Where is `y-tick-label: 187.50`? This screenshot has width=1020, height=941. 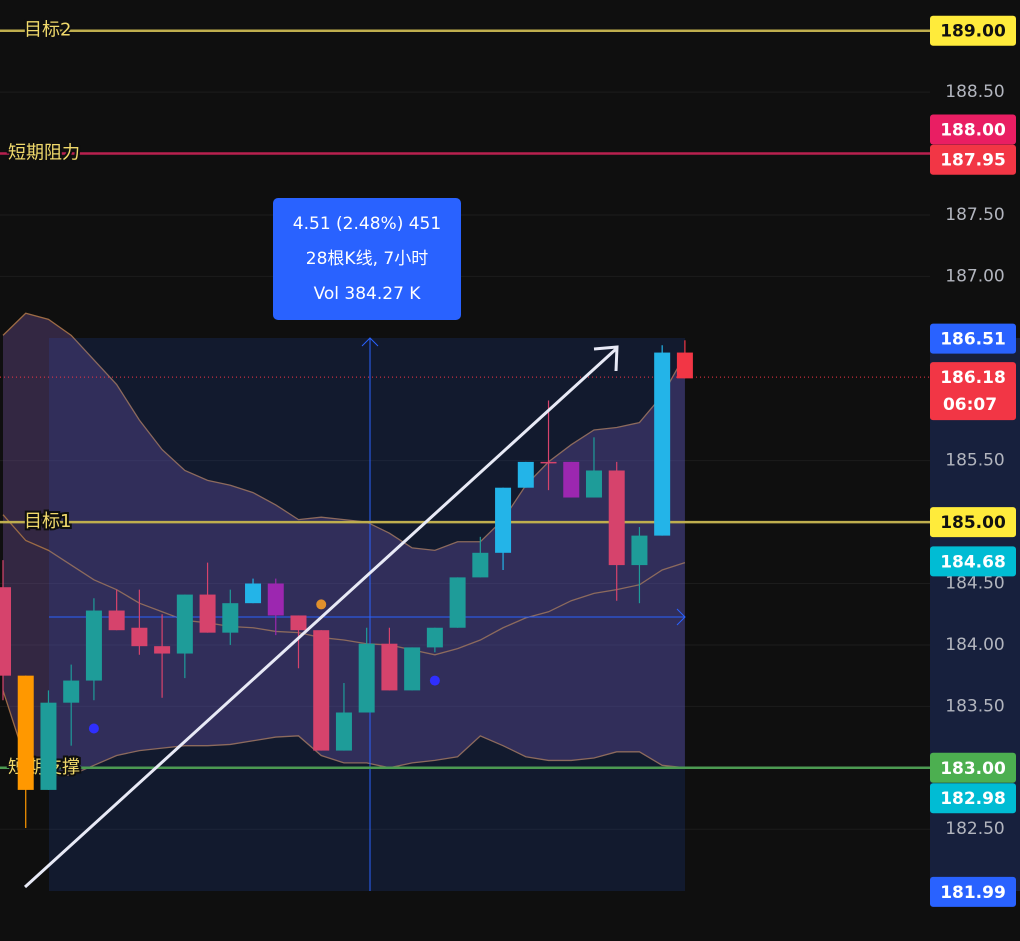
y-tick-label: 187.50 is located at coordinates (974, 215).